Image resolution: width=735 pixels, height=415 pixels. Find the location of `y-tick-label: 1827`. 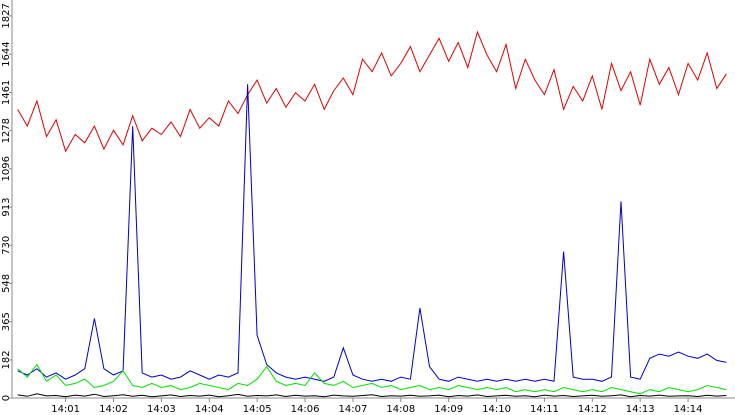

y-tick-label: 1827 is located at coordinates (6, 15).